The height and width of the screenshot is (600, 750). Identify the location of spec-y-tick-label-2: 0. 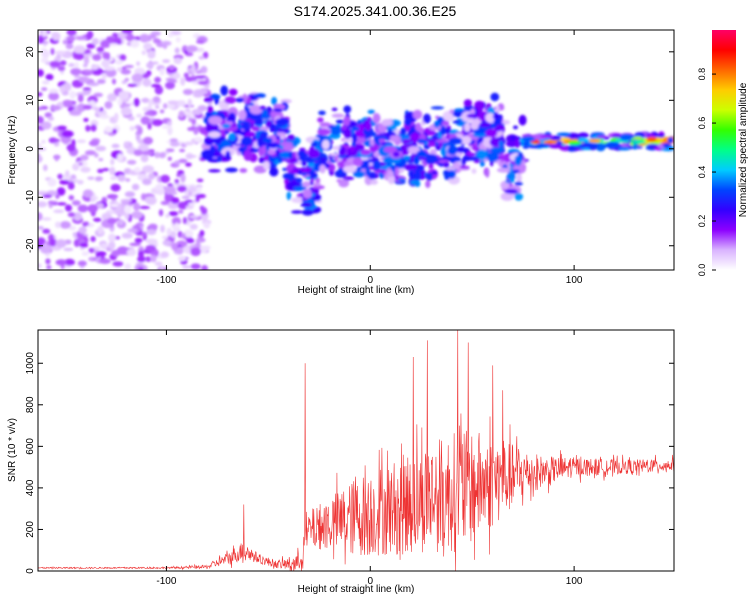
(30, 149).